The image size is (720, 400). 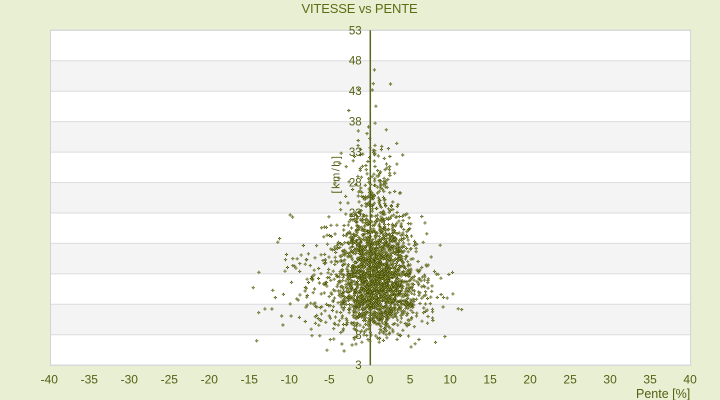 What do you see at coordinates (170, 380) in the screenshot?
I see `svg-text: -25` at bounding box center [170, 380].